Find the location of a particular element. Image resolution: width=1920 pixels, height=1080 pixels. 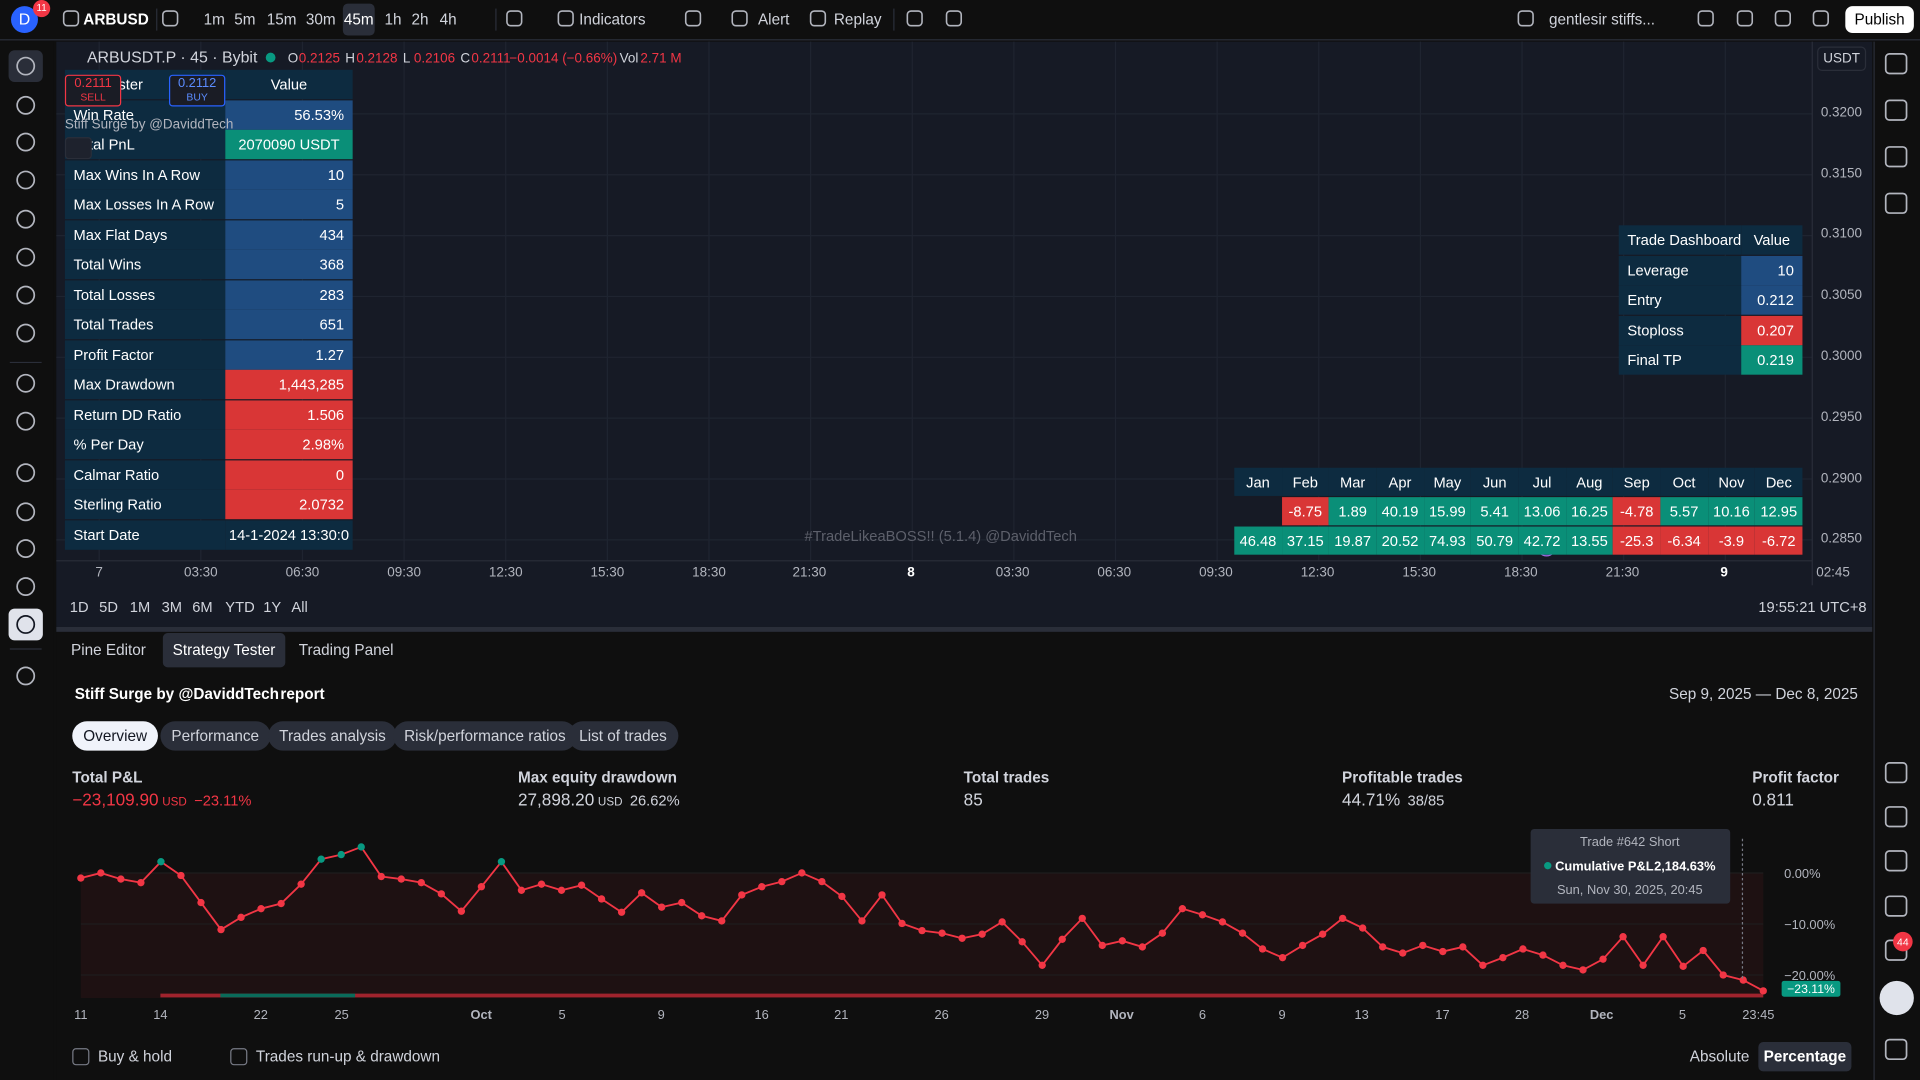

range-button: YTD is located at coordinates (240, 607).